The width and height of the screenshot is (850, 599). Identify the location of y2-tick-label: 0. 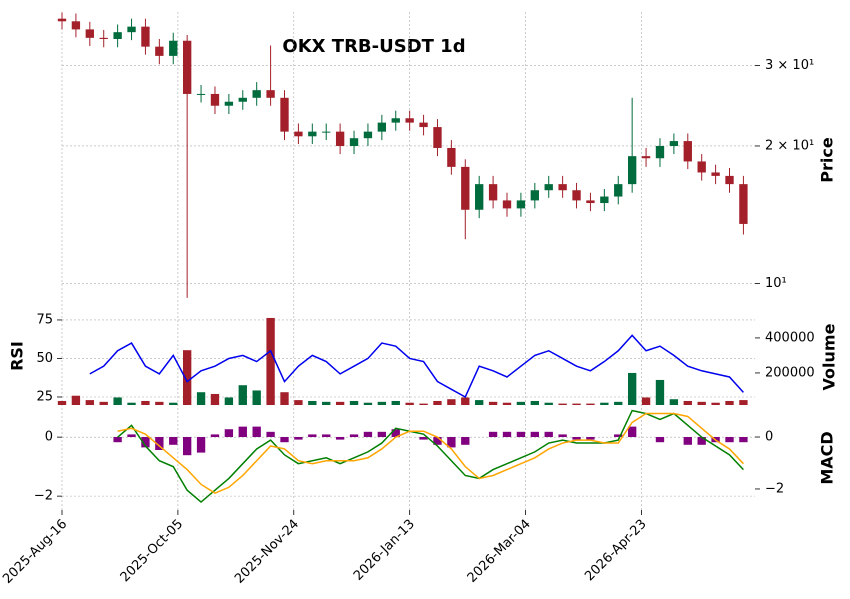
(769, 437).